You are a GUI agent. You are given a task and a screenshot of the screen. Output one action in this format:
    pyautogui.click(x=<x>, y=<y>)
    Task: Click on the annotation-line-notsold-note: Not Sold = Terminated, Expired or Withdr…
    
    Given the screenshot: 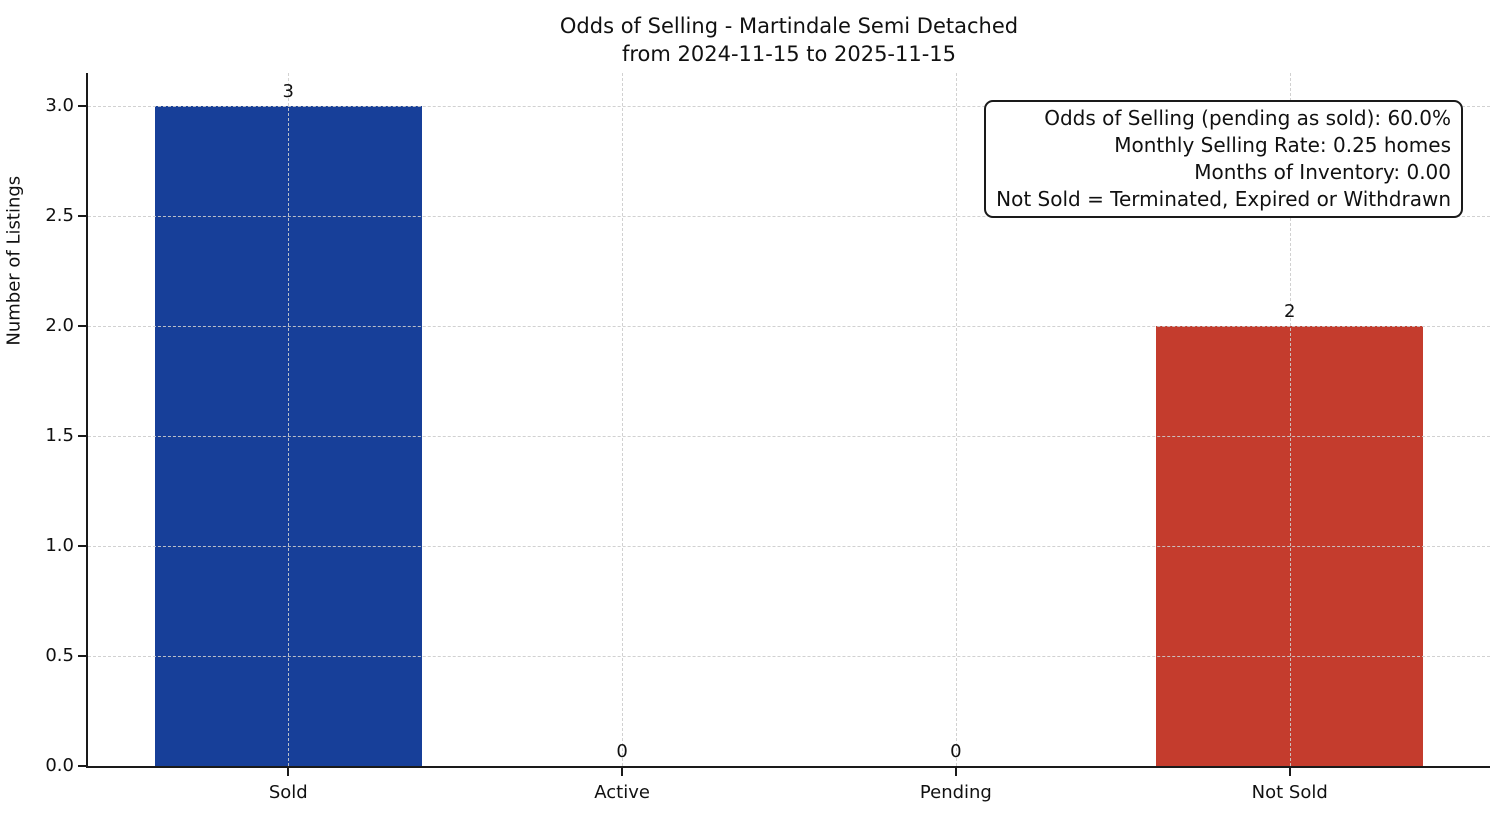 What is the action you would take?
    pyautogui.click(x=1223, y=199)
    